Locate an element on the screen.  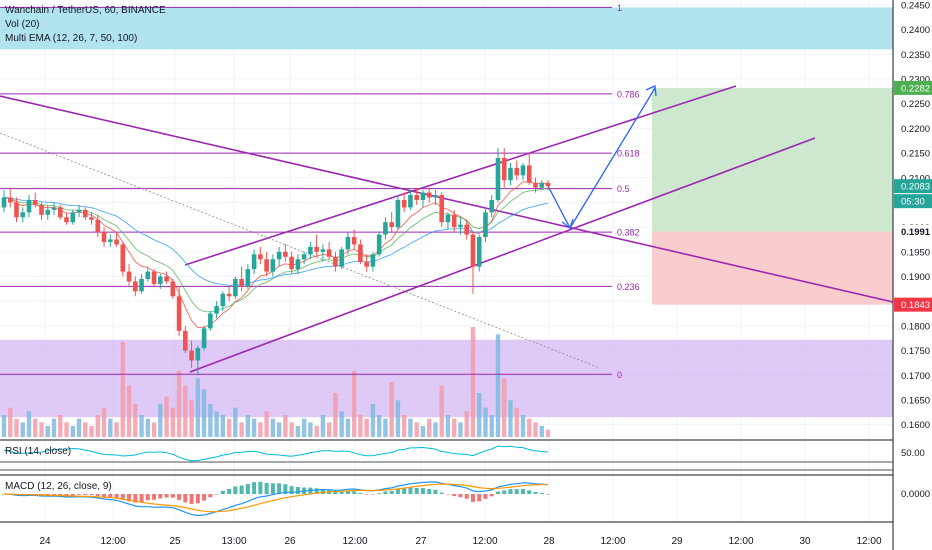
price-tick-label: 0.1800 is located at coordinates (915, 326).